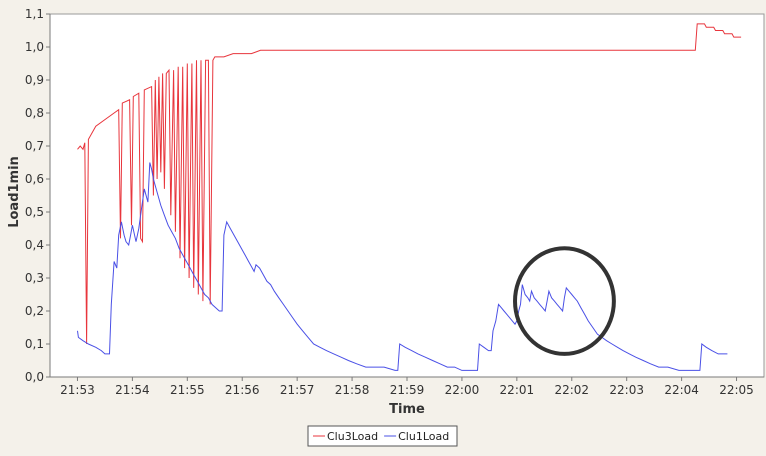 The height and width of the screenshot is (456, 766). What do you see at coordinates (34, 80) in the screenshot?
I see `y-tick-label: 0,9` at bounding box center [34, 80].